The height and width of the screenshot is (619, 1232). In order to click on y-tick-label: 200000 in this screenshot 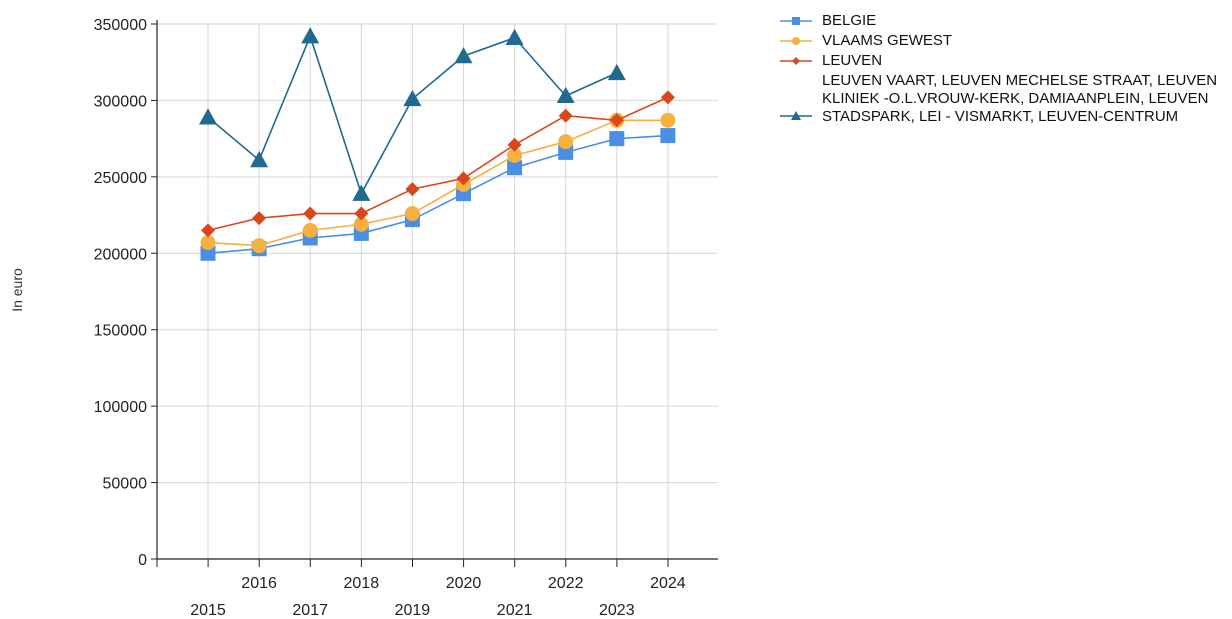, I will do `click(120, 254)`.